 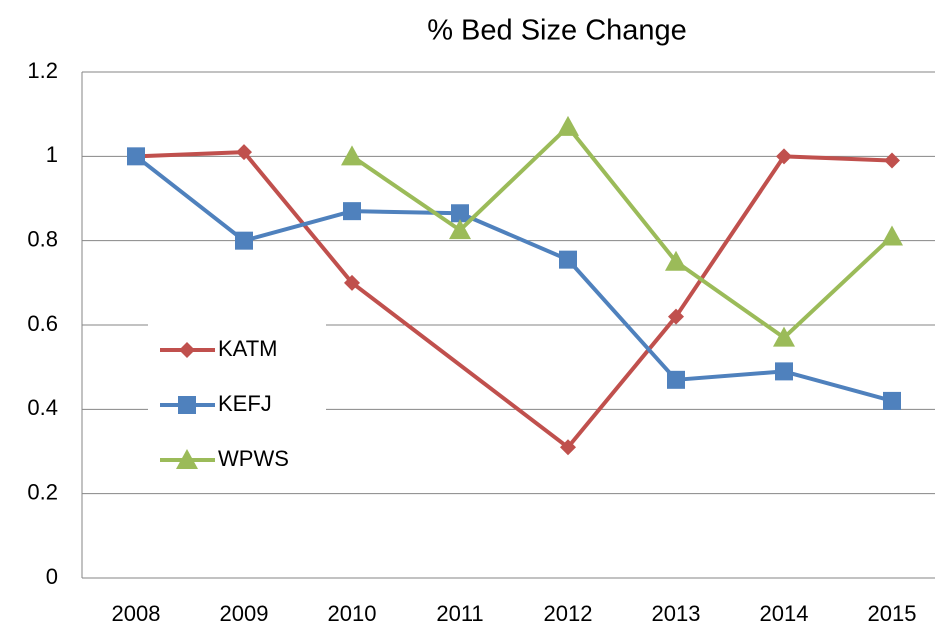 I want to click on y-tick-label: 0, so click(x=52, y=576).